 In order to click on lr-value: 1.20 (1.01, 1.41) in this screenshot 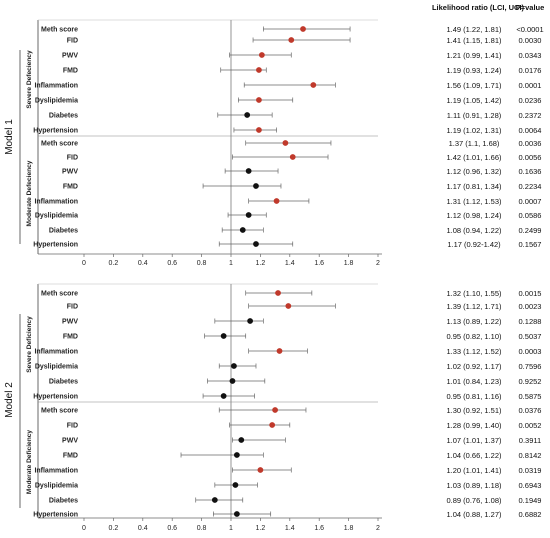, I will do `click(474, 470)`.